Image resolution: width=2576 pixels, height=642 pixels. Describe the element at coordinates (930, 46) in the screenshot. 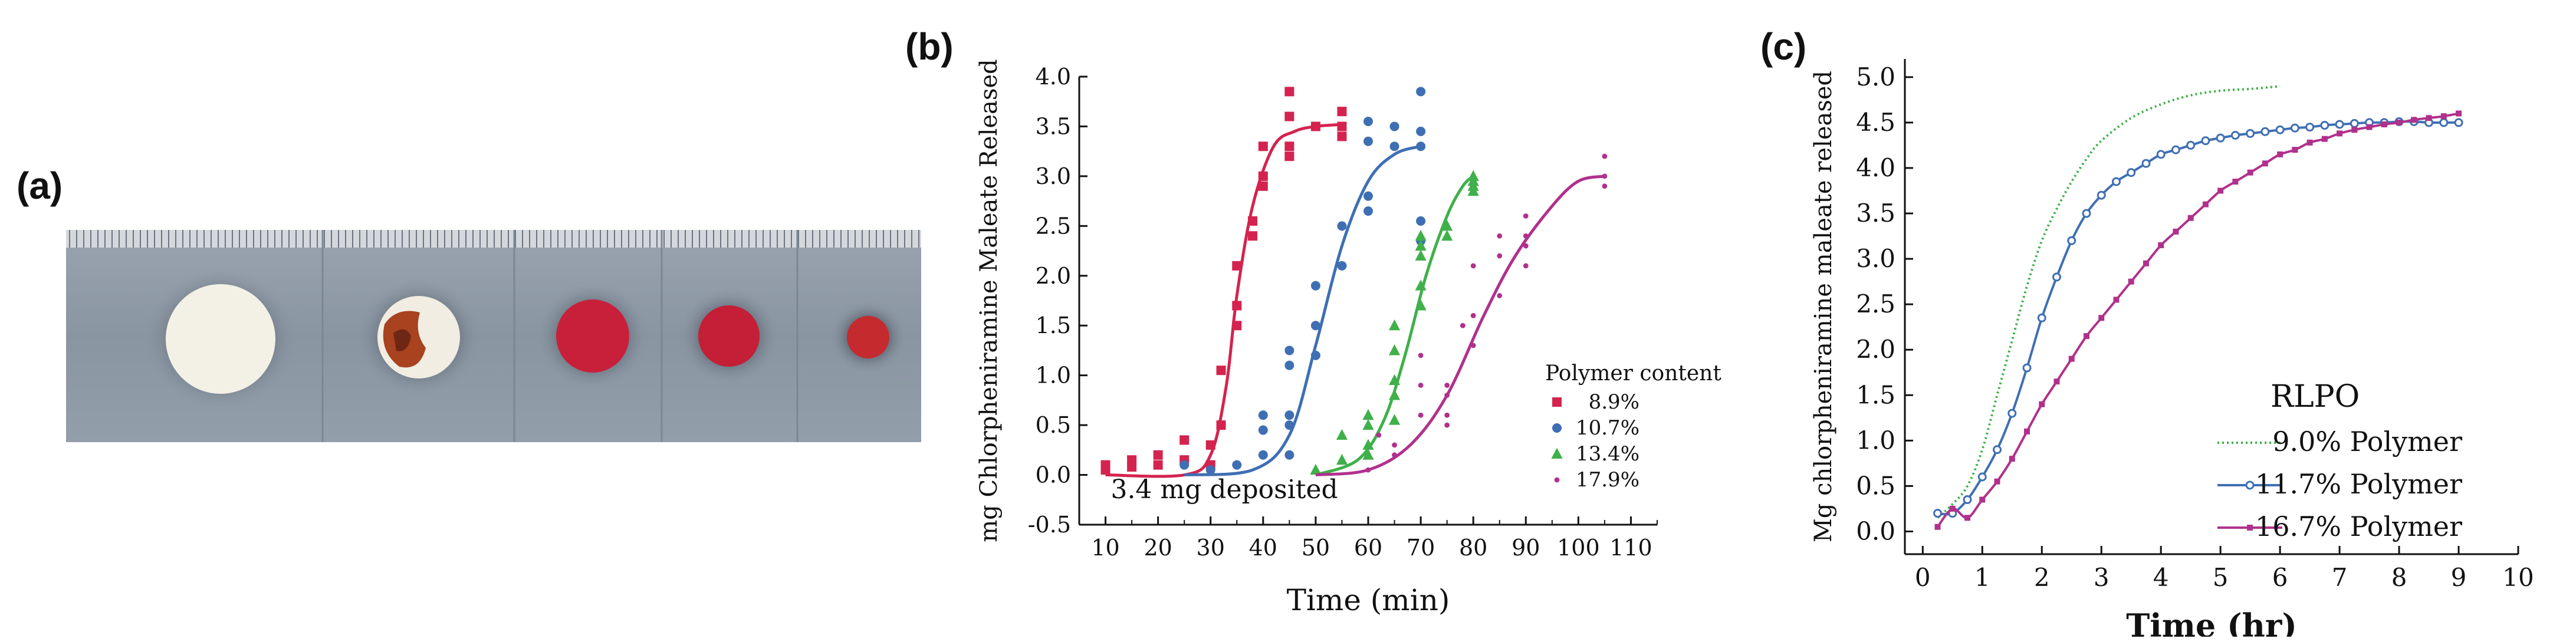

I see `panel-b-label: (b)` at that location.